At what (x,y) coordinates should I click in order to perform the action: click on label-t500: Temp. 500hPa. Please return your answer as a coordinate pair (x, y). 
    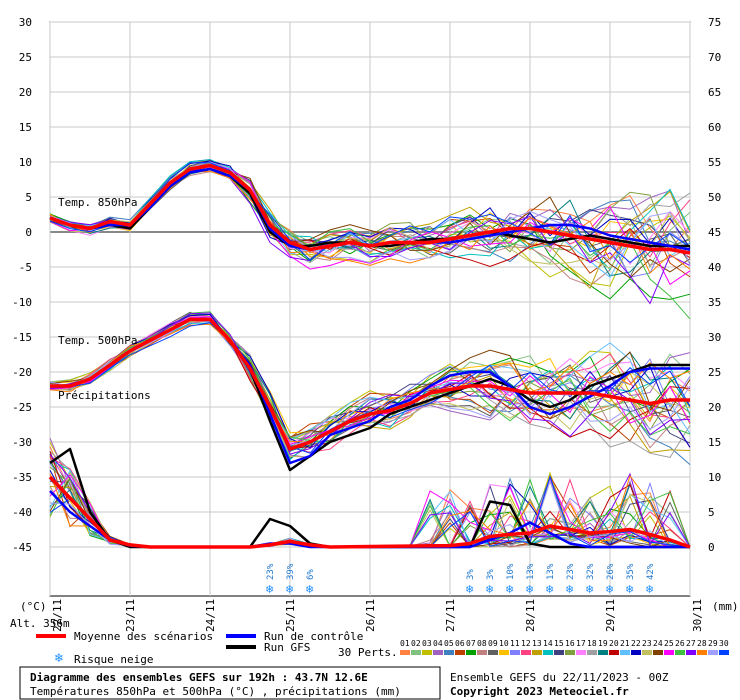
    Looking at the image, I should click on (97, 340).